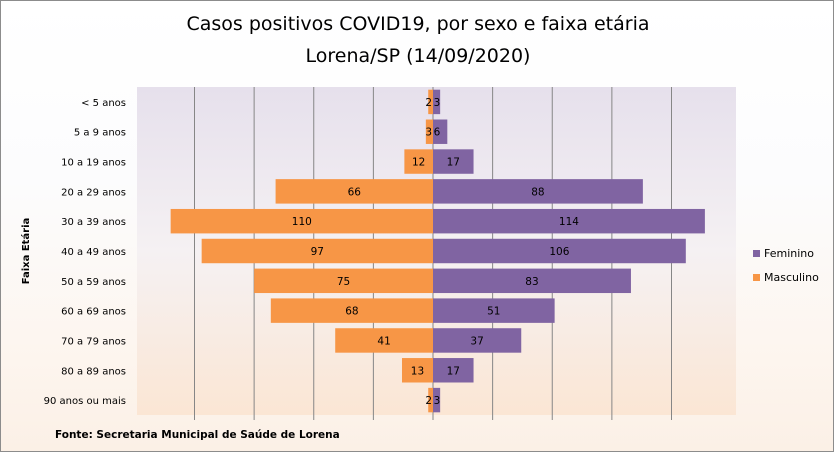 The width and height of the screenshot is (834, 452). I want to click on category-tick-label: 40 a 49 anos, so click(93, 252).